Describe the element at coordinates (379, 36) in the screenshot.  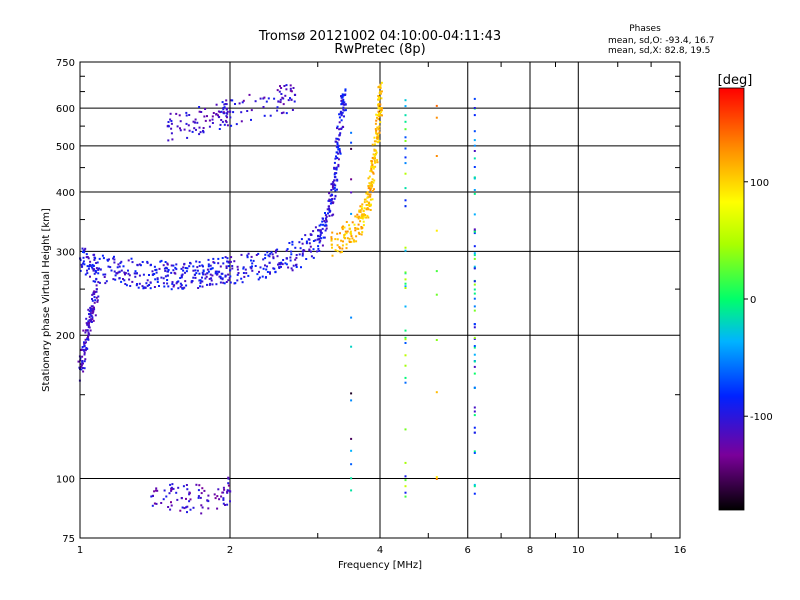
I see `chart-title: Tromsø 20121002 04:10:00-04:11:43` at that location.